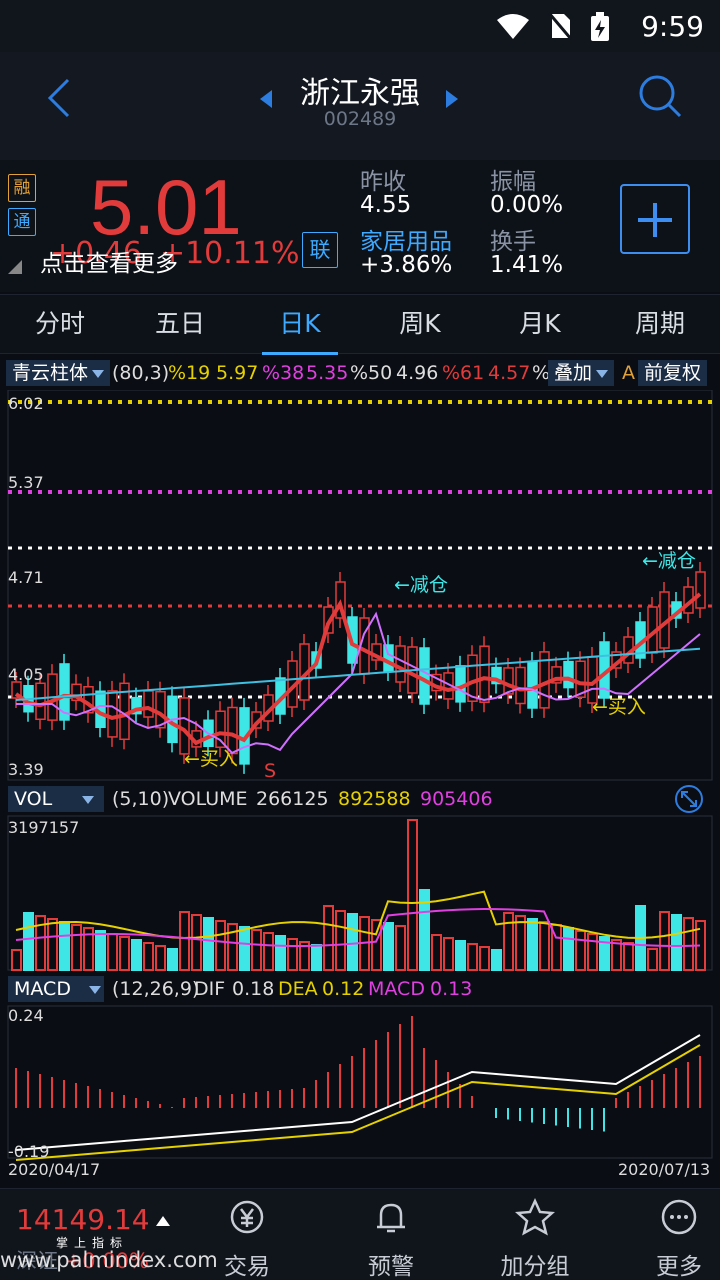 Image resolution: width=720 pixels, height=1280 pixels. I want to click on volume-ma10-line, so click(358, 928).